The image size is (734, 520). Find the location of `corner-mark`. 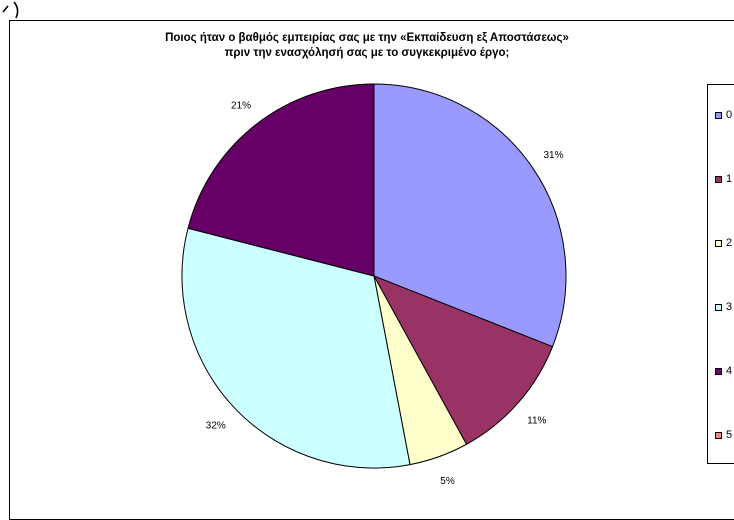

corner-mark is located at coordinates (10, 10).